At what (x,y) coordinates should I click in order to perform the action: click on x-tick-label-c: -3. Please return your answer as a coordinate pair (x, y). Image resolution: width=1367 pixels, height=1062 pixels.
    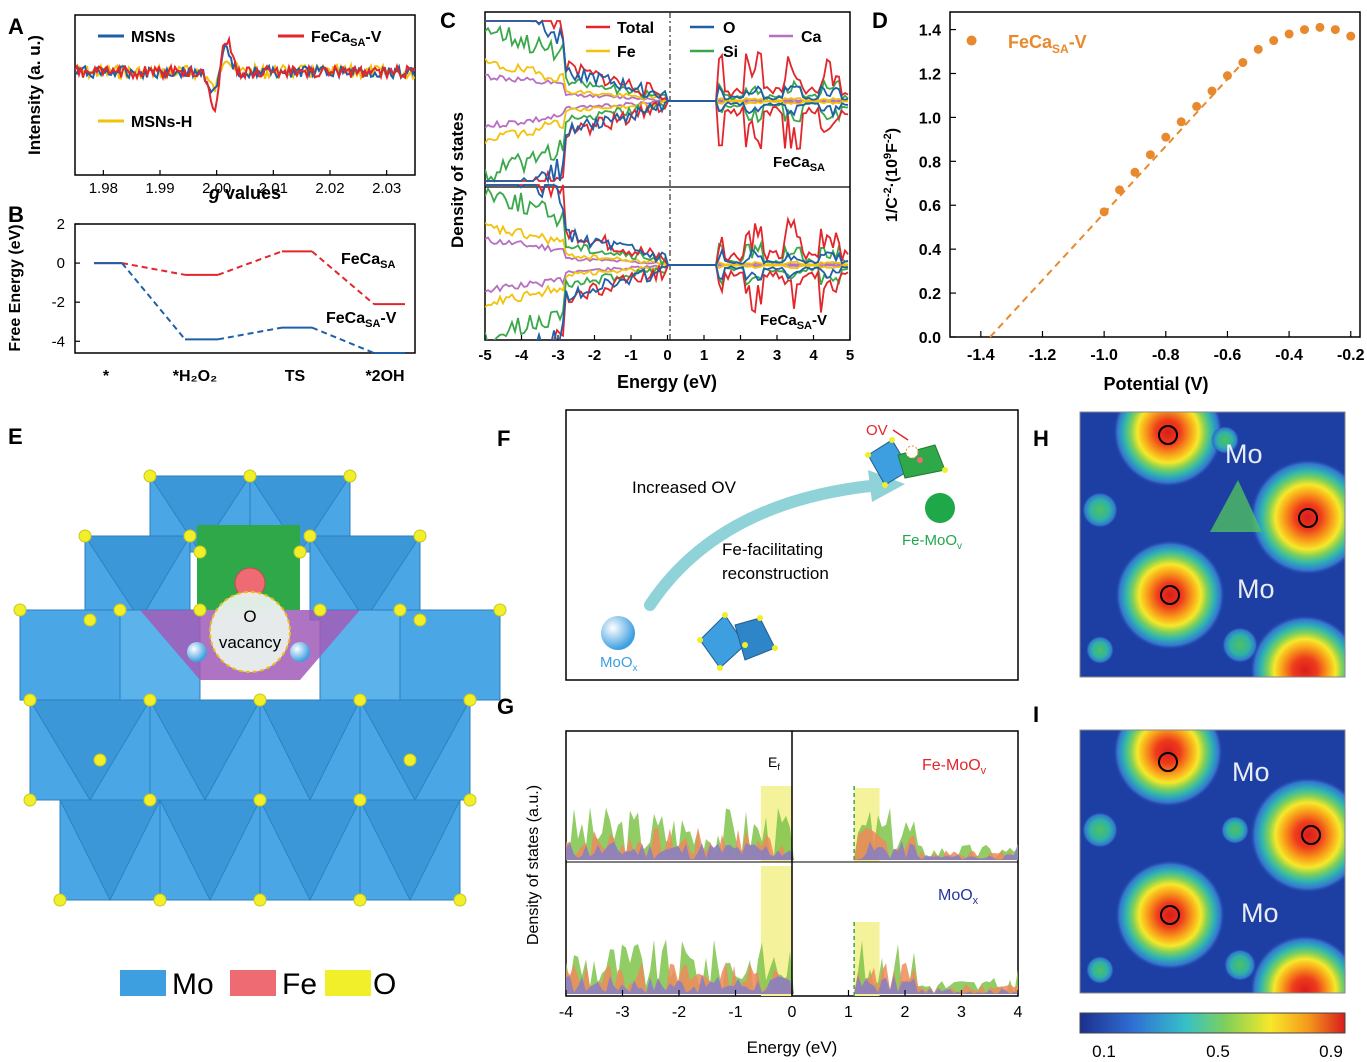
    Looking at the image, I should click on (557, 355).